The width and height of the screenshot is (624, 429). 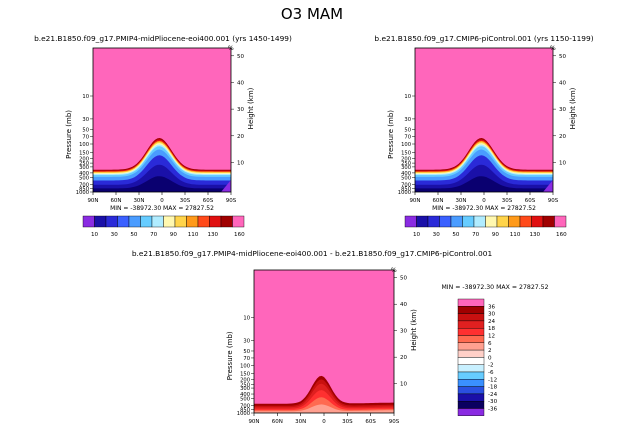 I want to click on legend-label: 12, so click(x=491, y=337).